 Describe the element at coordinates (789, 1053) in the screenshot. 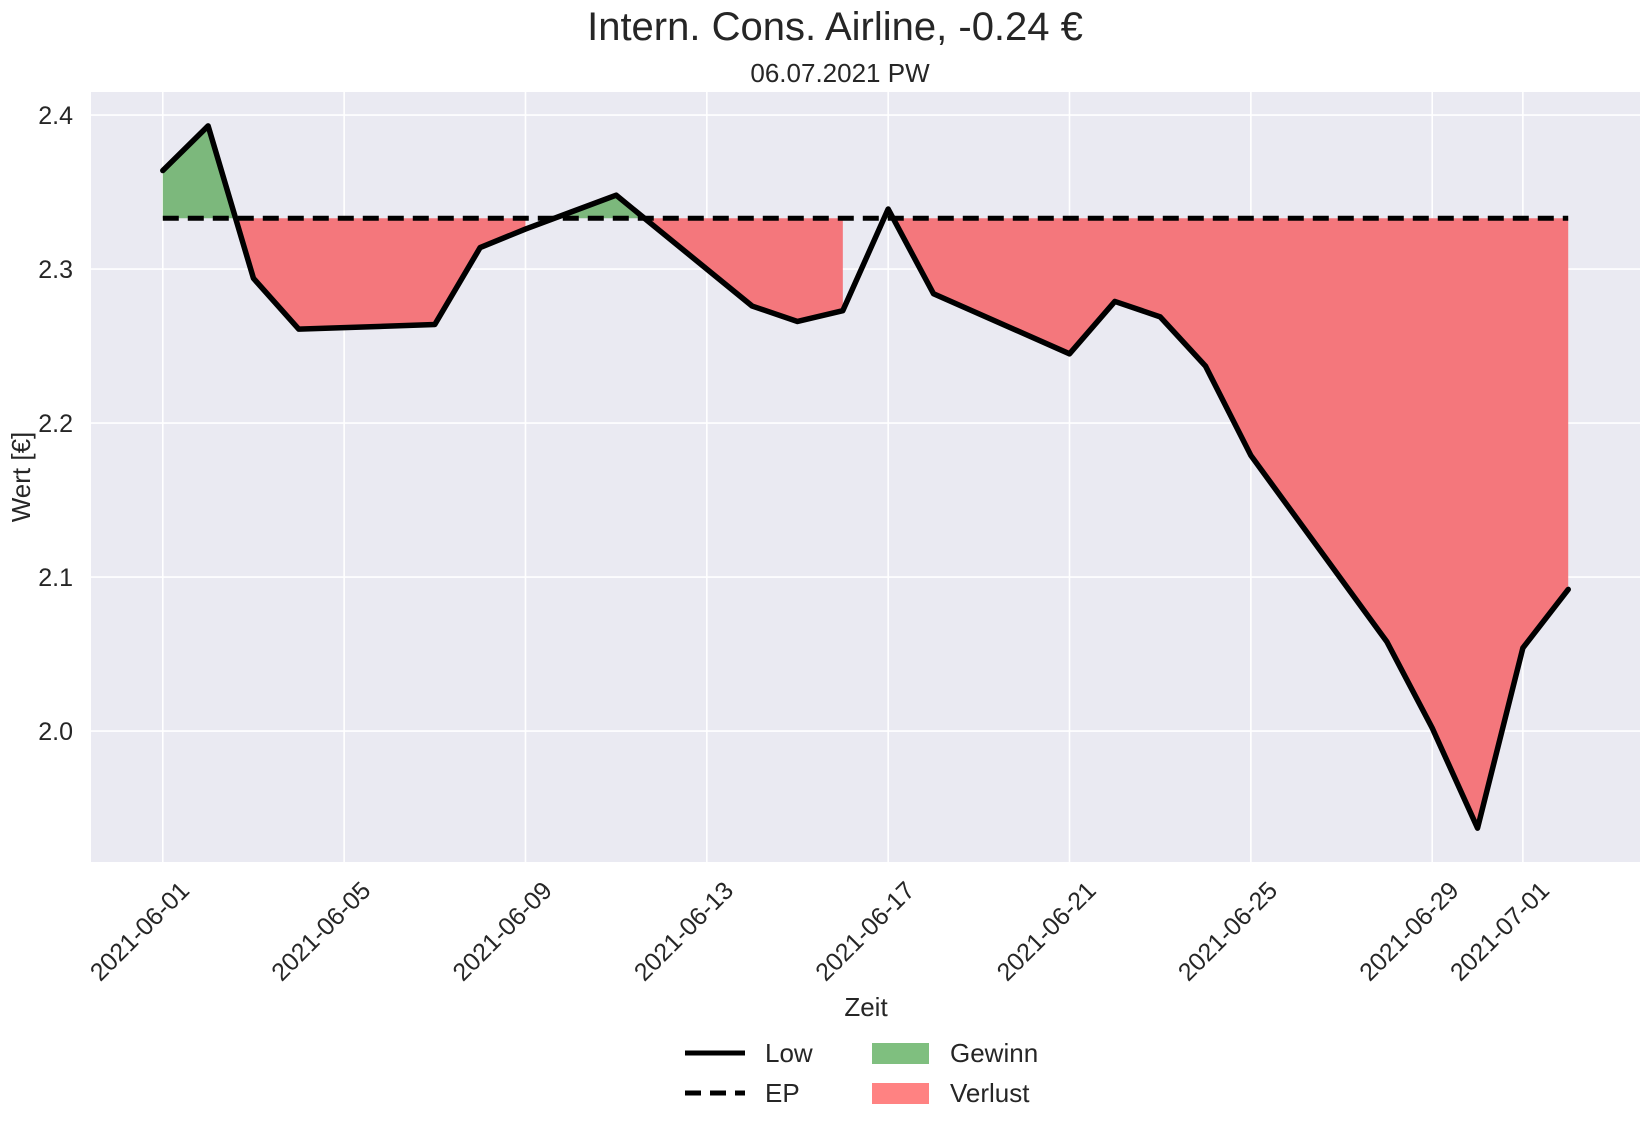

I see `legend-low-label: Low` at that location.